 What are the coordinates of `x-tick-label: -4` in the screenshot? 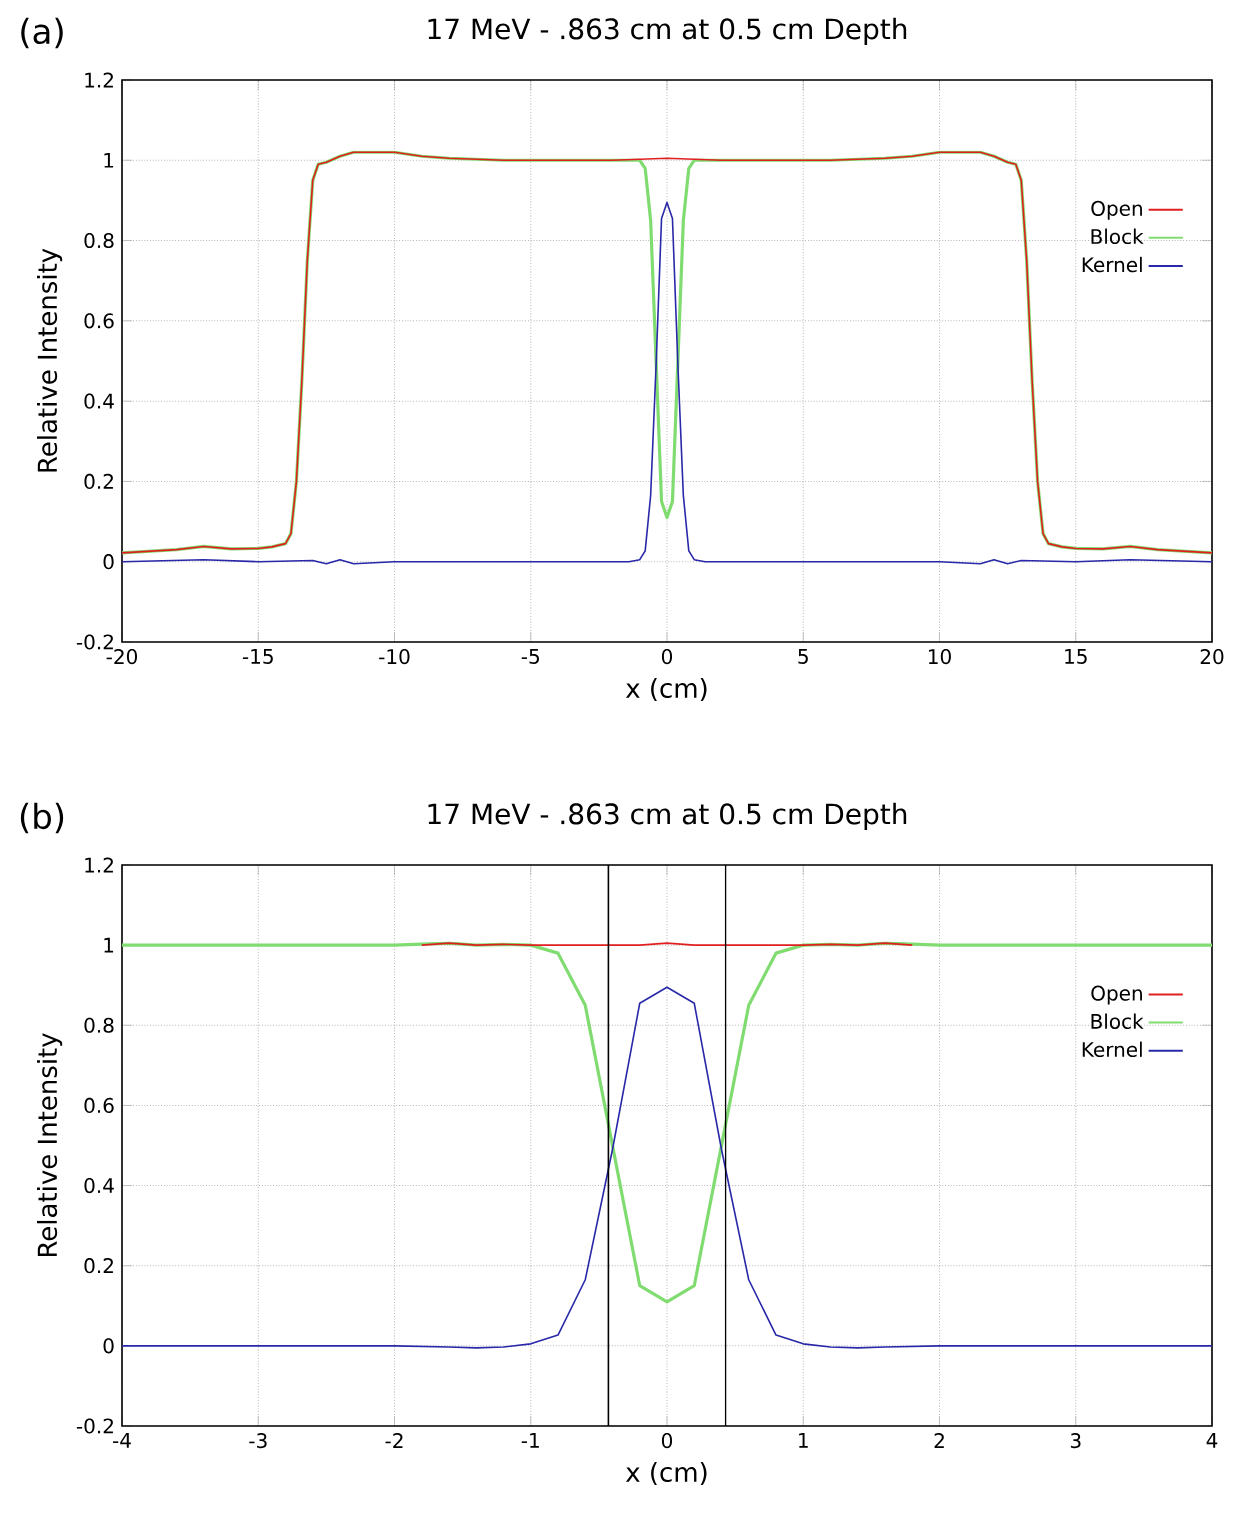 It's located at (122, 1440).